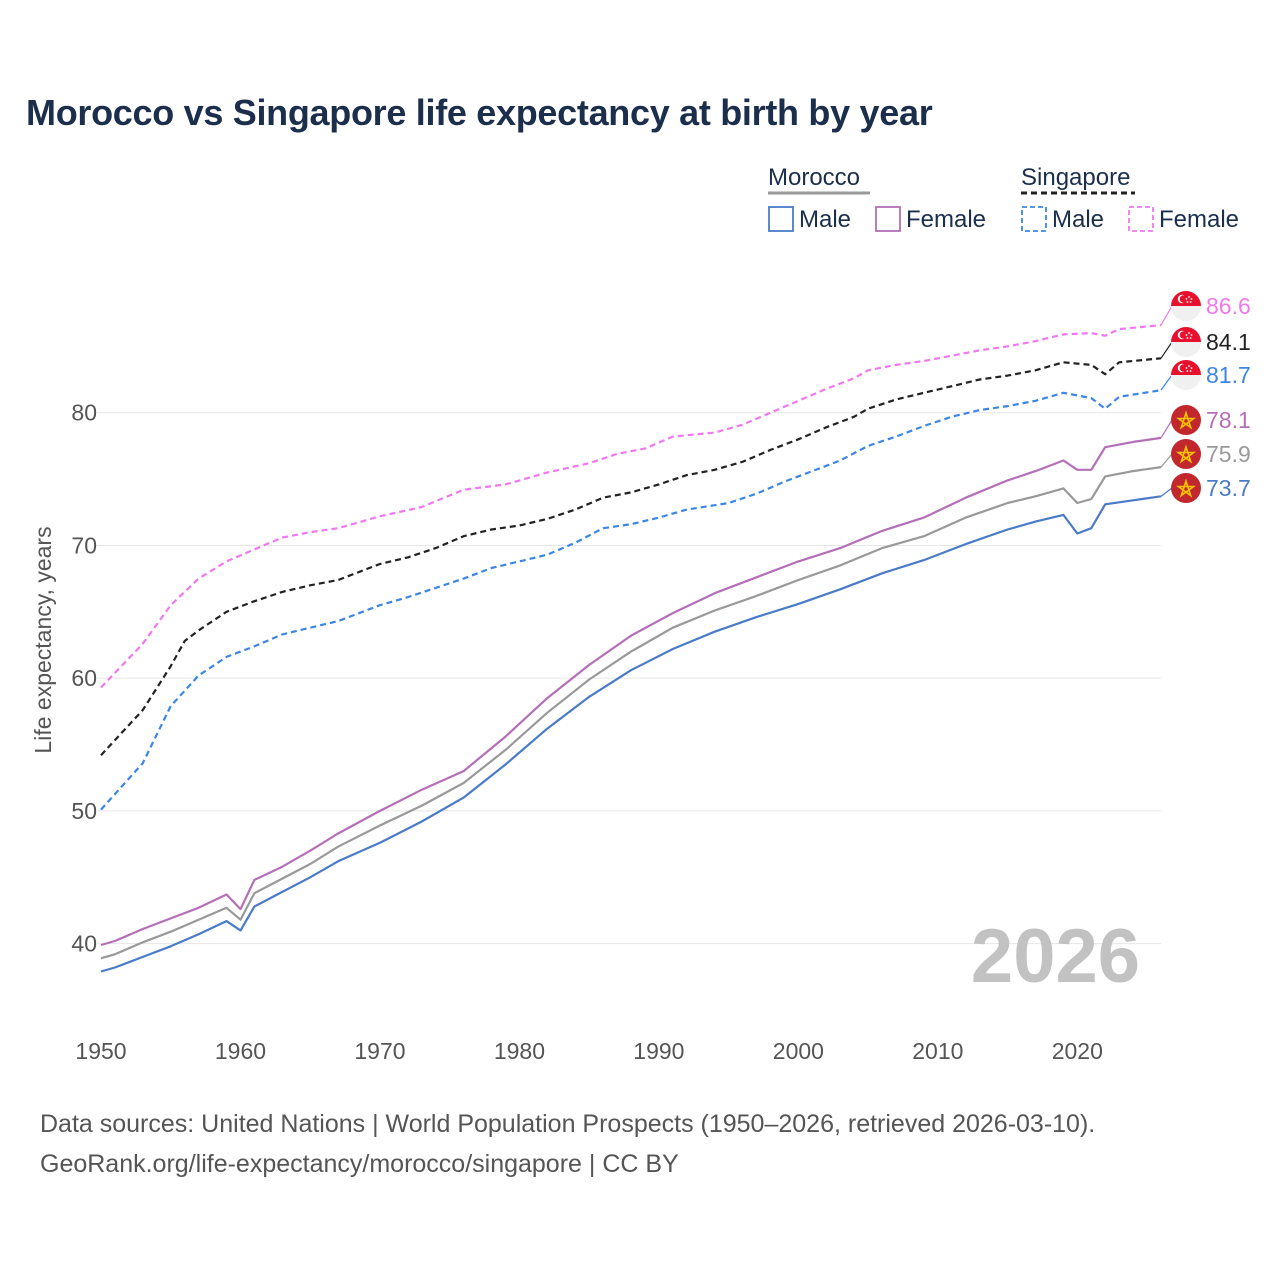 The image size is (1280, 1280). I want to click on end-value-label: 73.7, so click(1228, 488).